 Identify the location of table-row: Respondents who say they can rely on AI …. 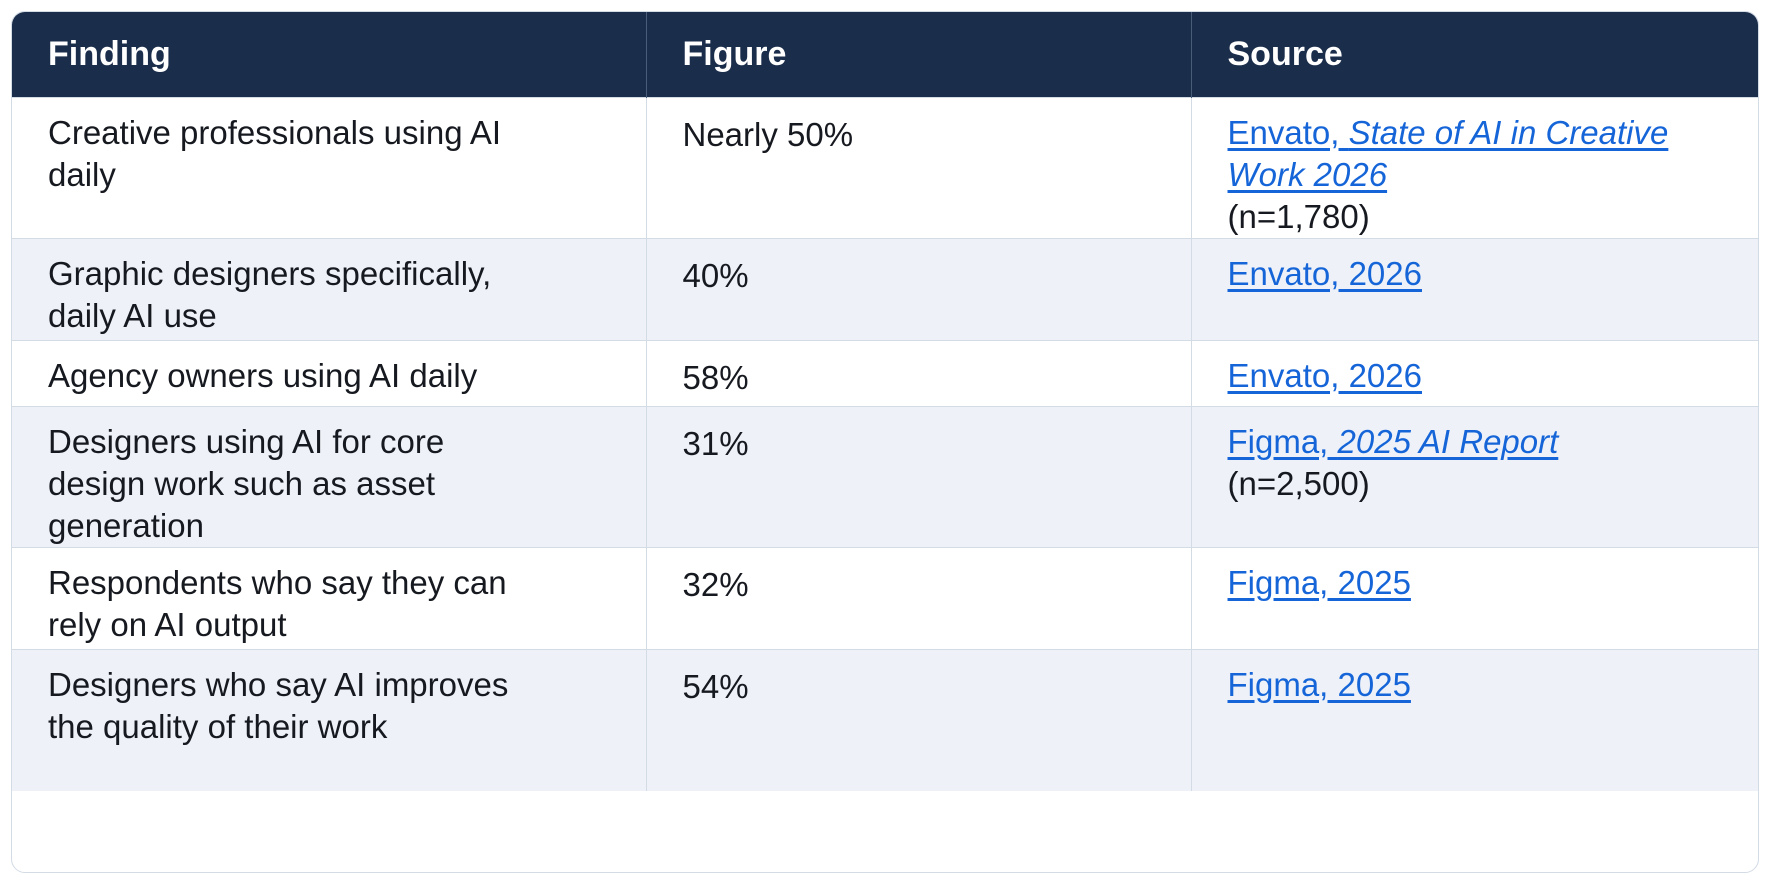
(885, 597).